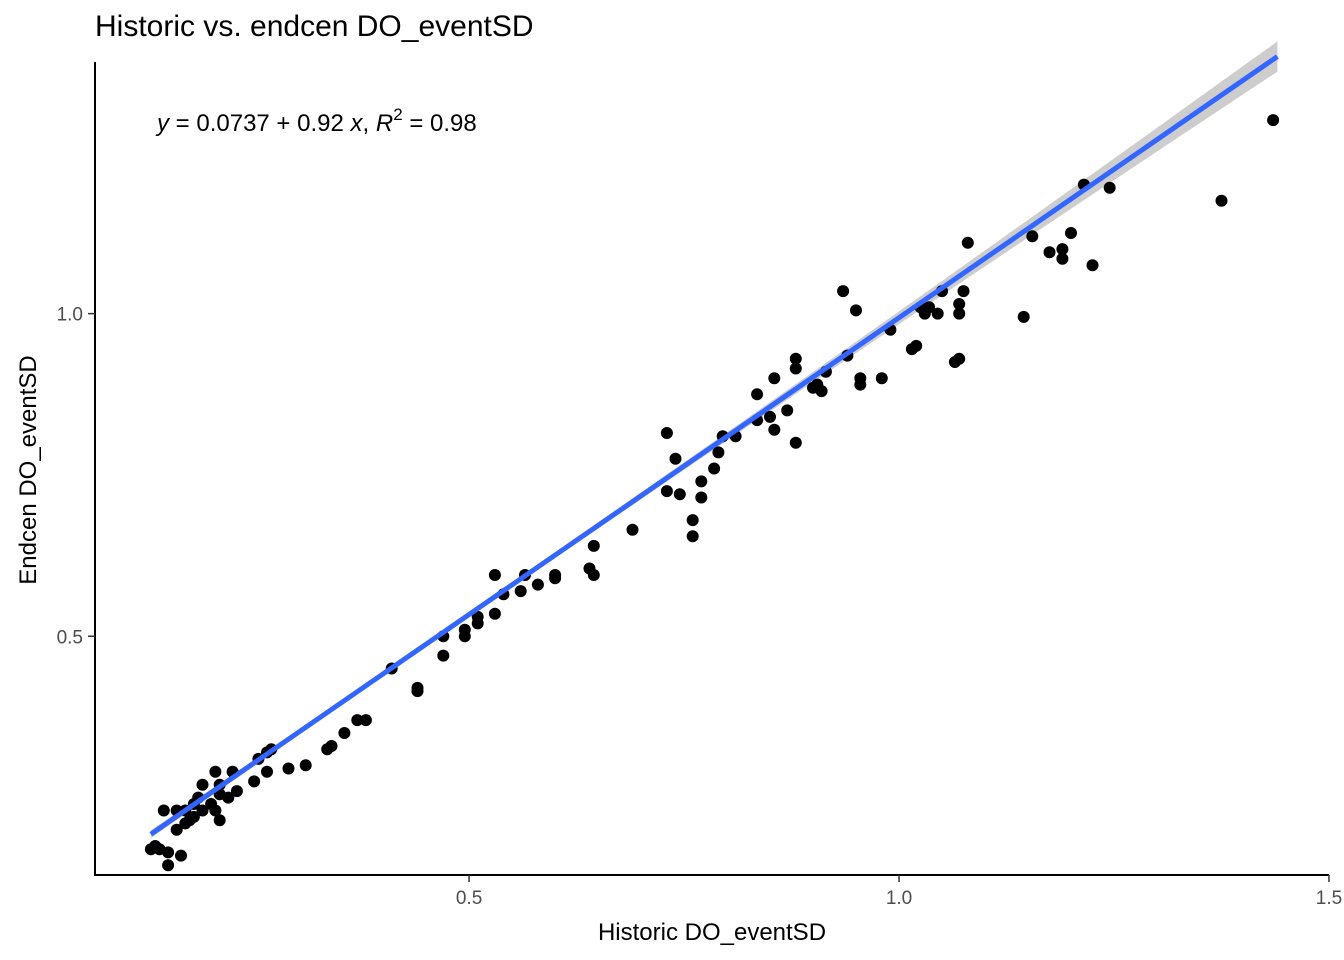 This screenshot has width=1344, height=960. What do you see at coordinates (163, 123) in the screenshot?
I see `eq-y-var: y` at bounding box center [163, 123].